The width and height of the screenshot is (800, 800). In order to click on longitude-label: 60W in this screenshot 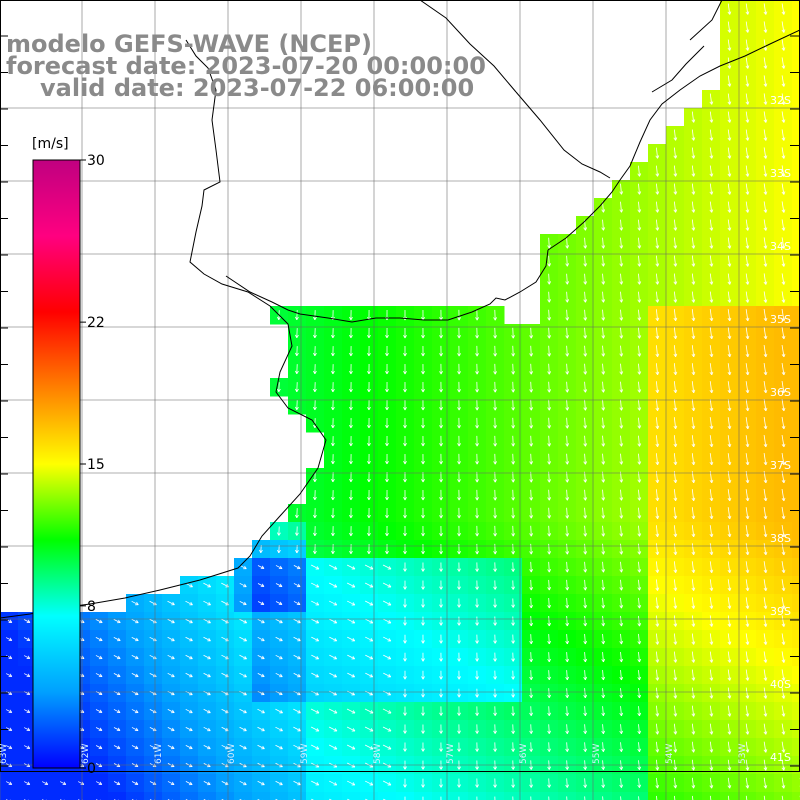, I will do `click(232, 754)`.